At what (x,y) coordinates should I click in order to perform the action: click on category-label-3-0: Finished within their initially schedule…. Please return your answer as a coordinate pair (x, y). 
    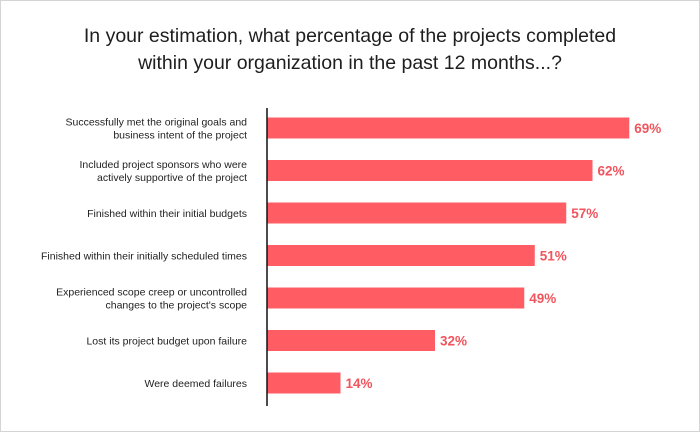
    Looking at the image, I should click on (144, 257).